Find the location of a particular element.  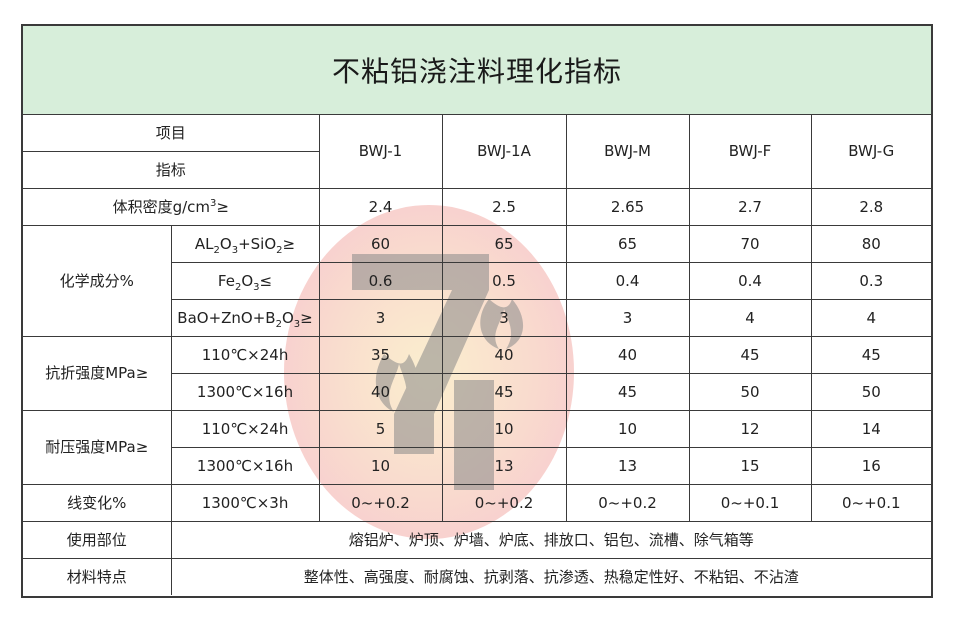

condition-label: 1300℃×3h is located at coordinates (245, 503).